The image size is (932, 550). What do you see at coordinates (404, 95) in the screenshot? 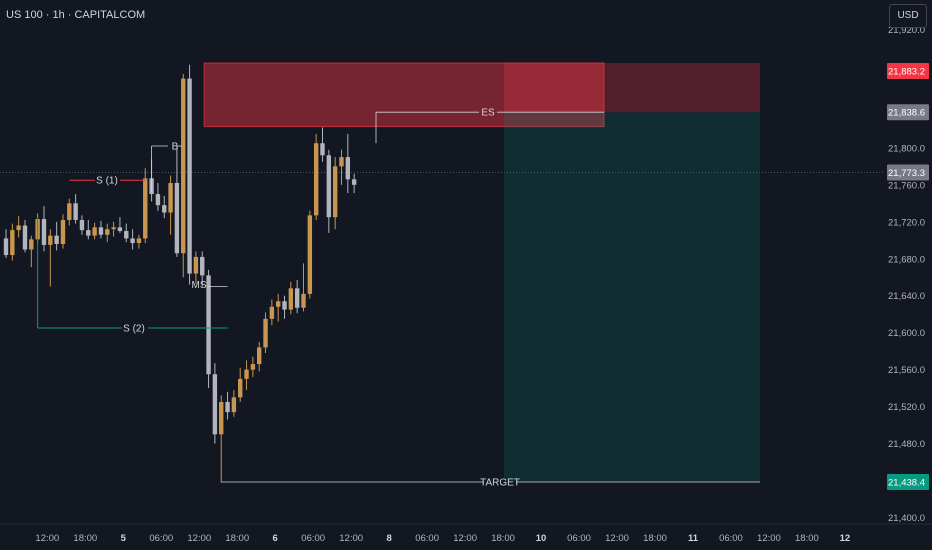
I see `supply-zone` at bounding box center [404, 95].